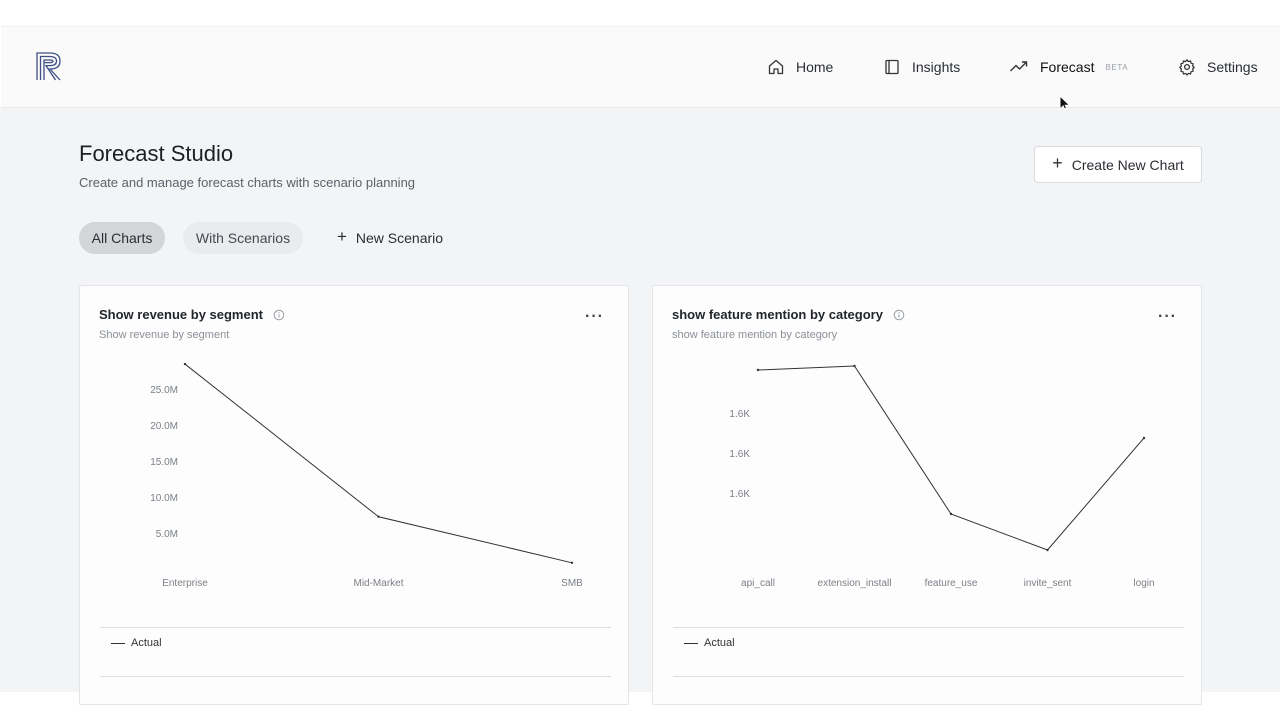 The height and width of the screenshot is (720, 1280). I want to click on nav-home: Home, so click(800, 67).